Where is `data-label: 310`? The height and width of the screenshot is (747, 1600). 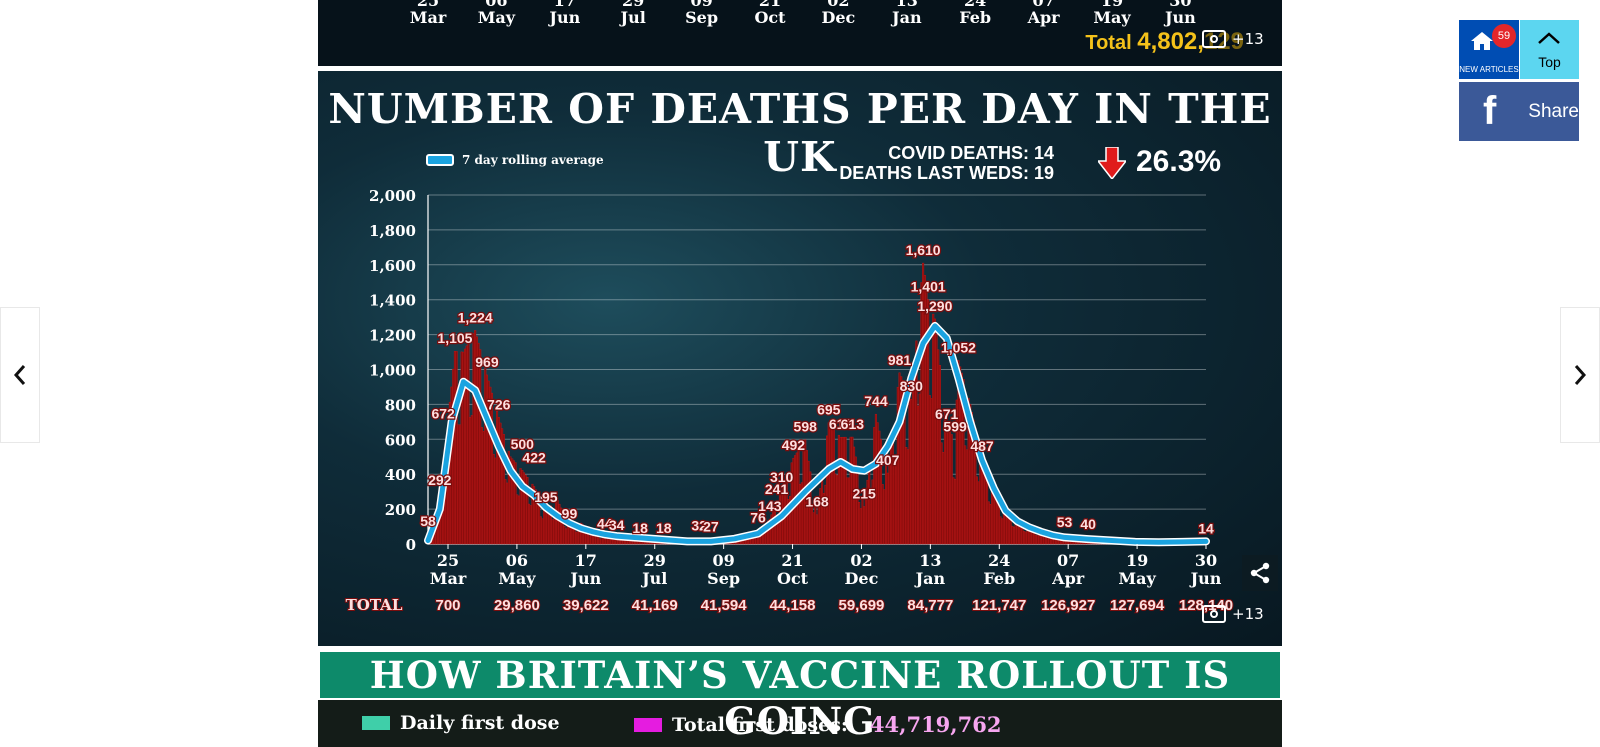 data-label: 310 is located at coordinates (782, 477).